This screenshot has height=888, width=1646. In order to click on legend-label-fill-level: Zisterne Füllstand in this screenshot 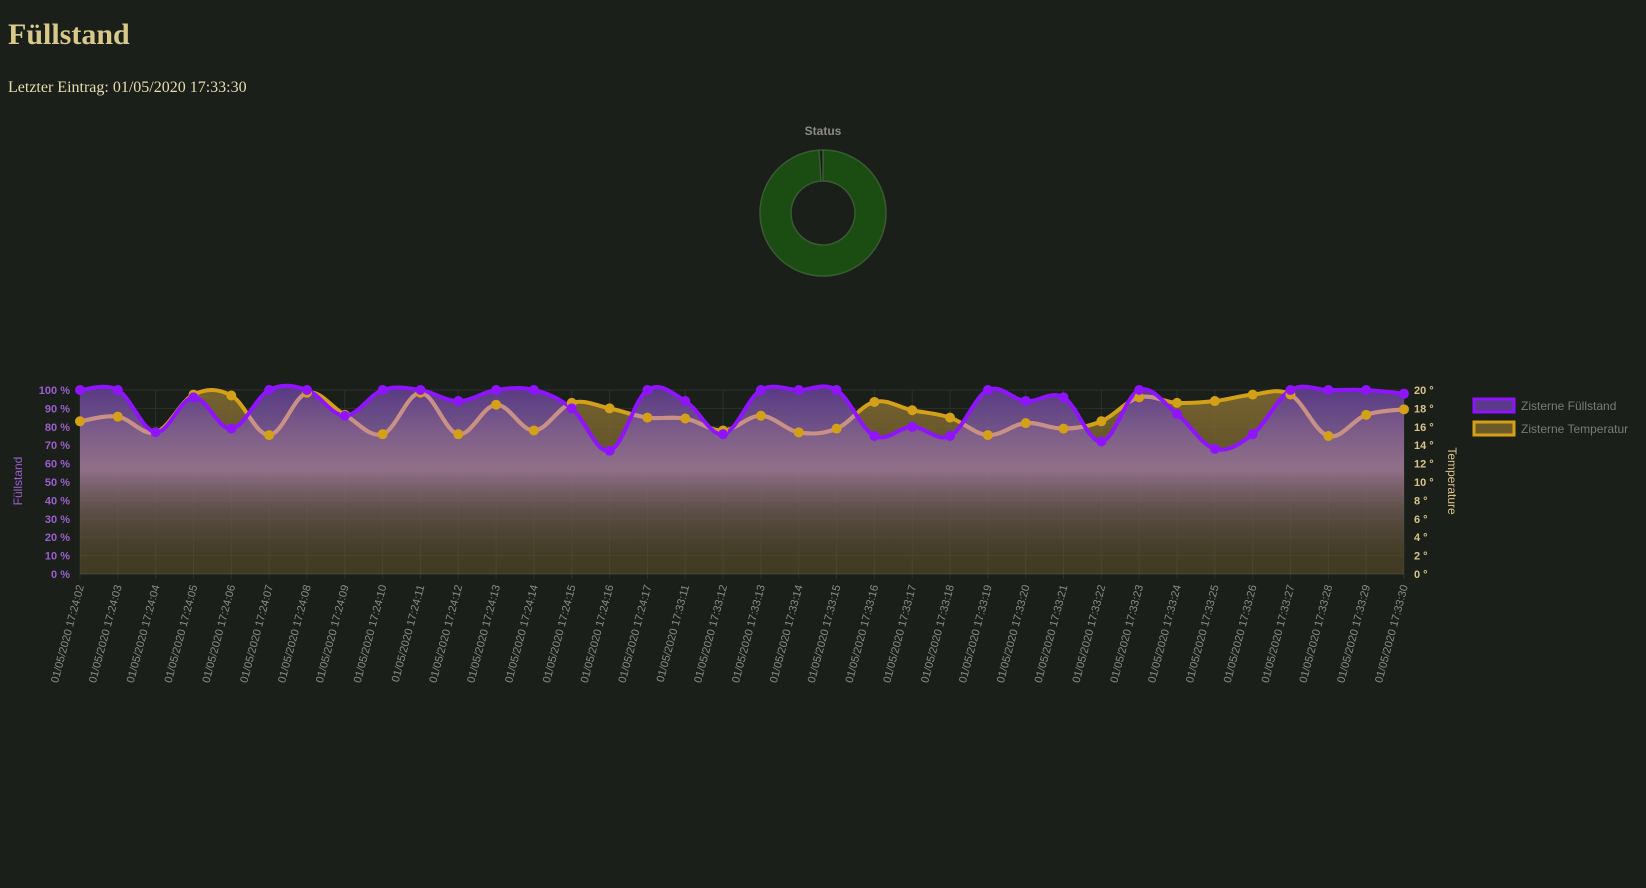, I will do `click(1568, 406)`.